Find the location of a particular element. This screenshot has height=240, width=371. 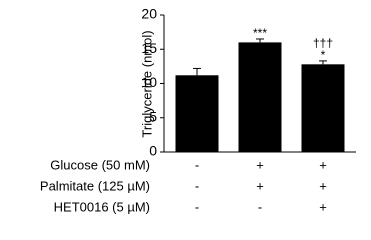

condition-label: HET0016 (5 µM) is located at coordinates (102, 206).